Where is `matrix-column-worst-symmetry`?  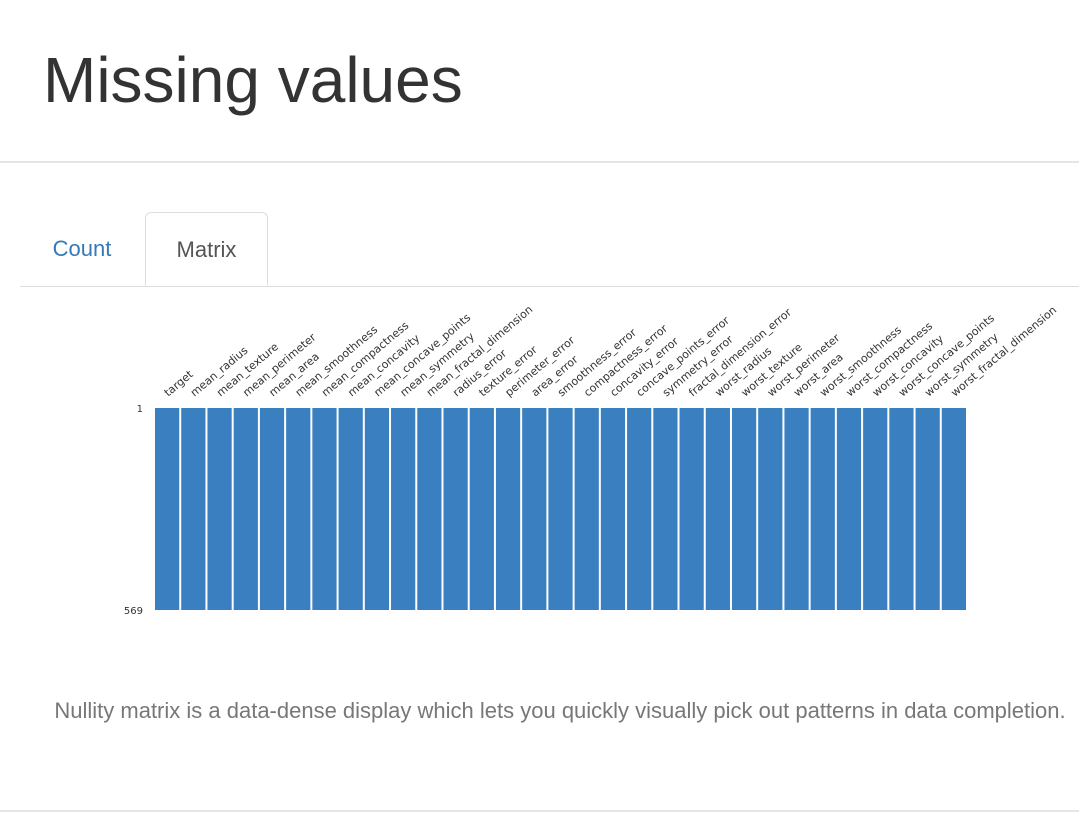 matrix-column-worst-symmetry is located at coordinates (927, 509).